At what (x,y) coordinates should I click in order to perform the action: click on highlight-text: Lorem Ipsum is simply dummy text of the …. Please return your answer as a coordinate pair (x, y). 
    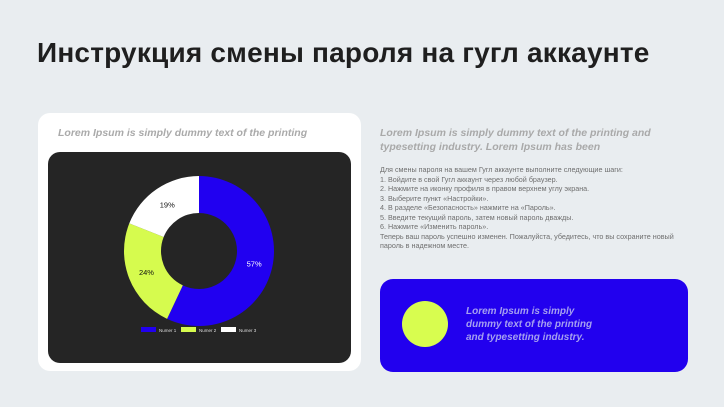
    Looking at the image, I should click on (529, 324).